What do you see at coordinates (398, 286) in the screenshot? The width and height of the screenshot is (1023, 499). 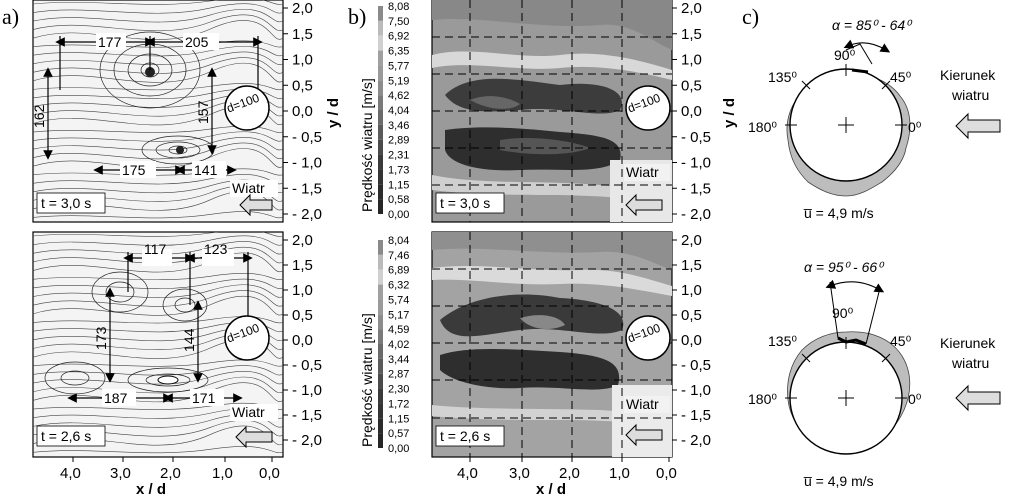 I see `colorbar-value: 6,32` at bounding box center [398, 286].